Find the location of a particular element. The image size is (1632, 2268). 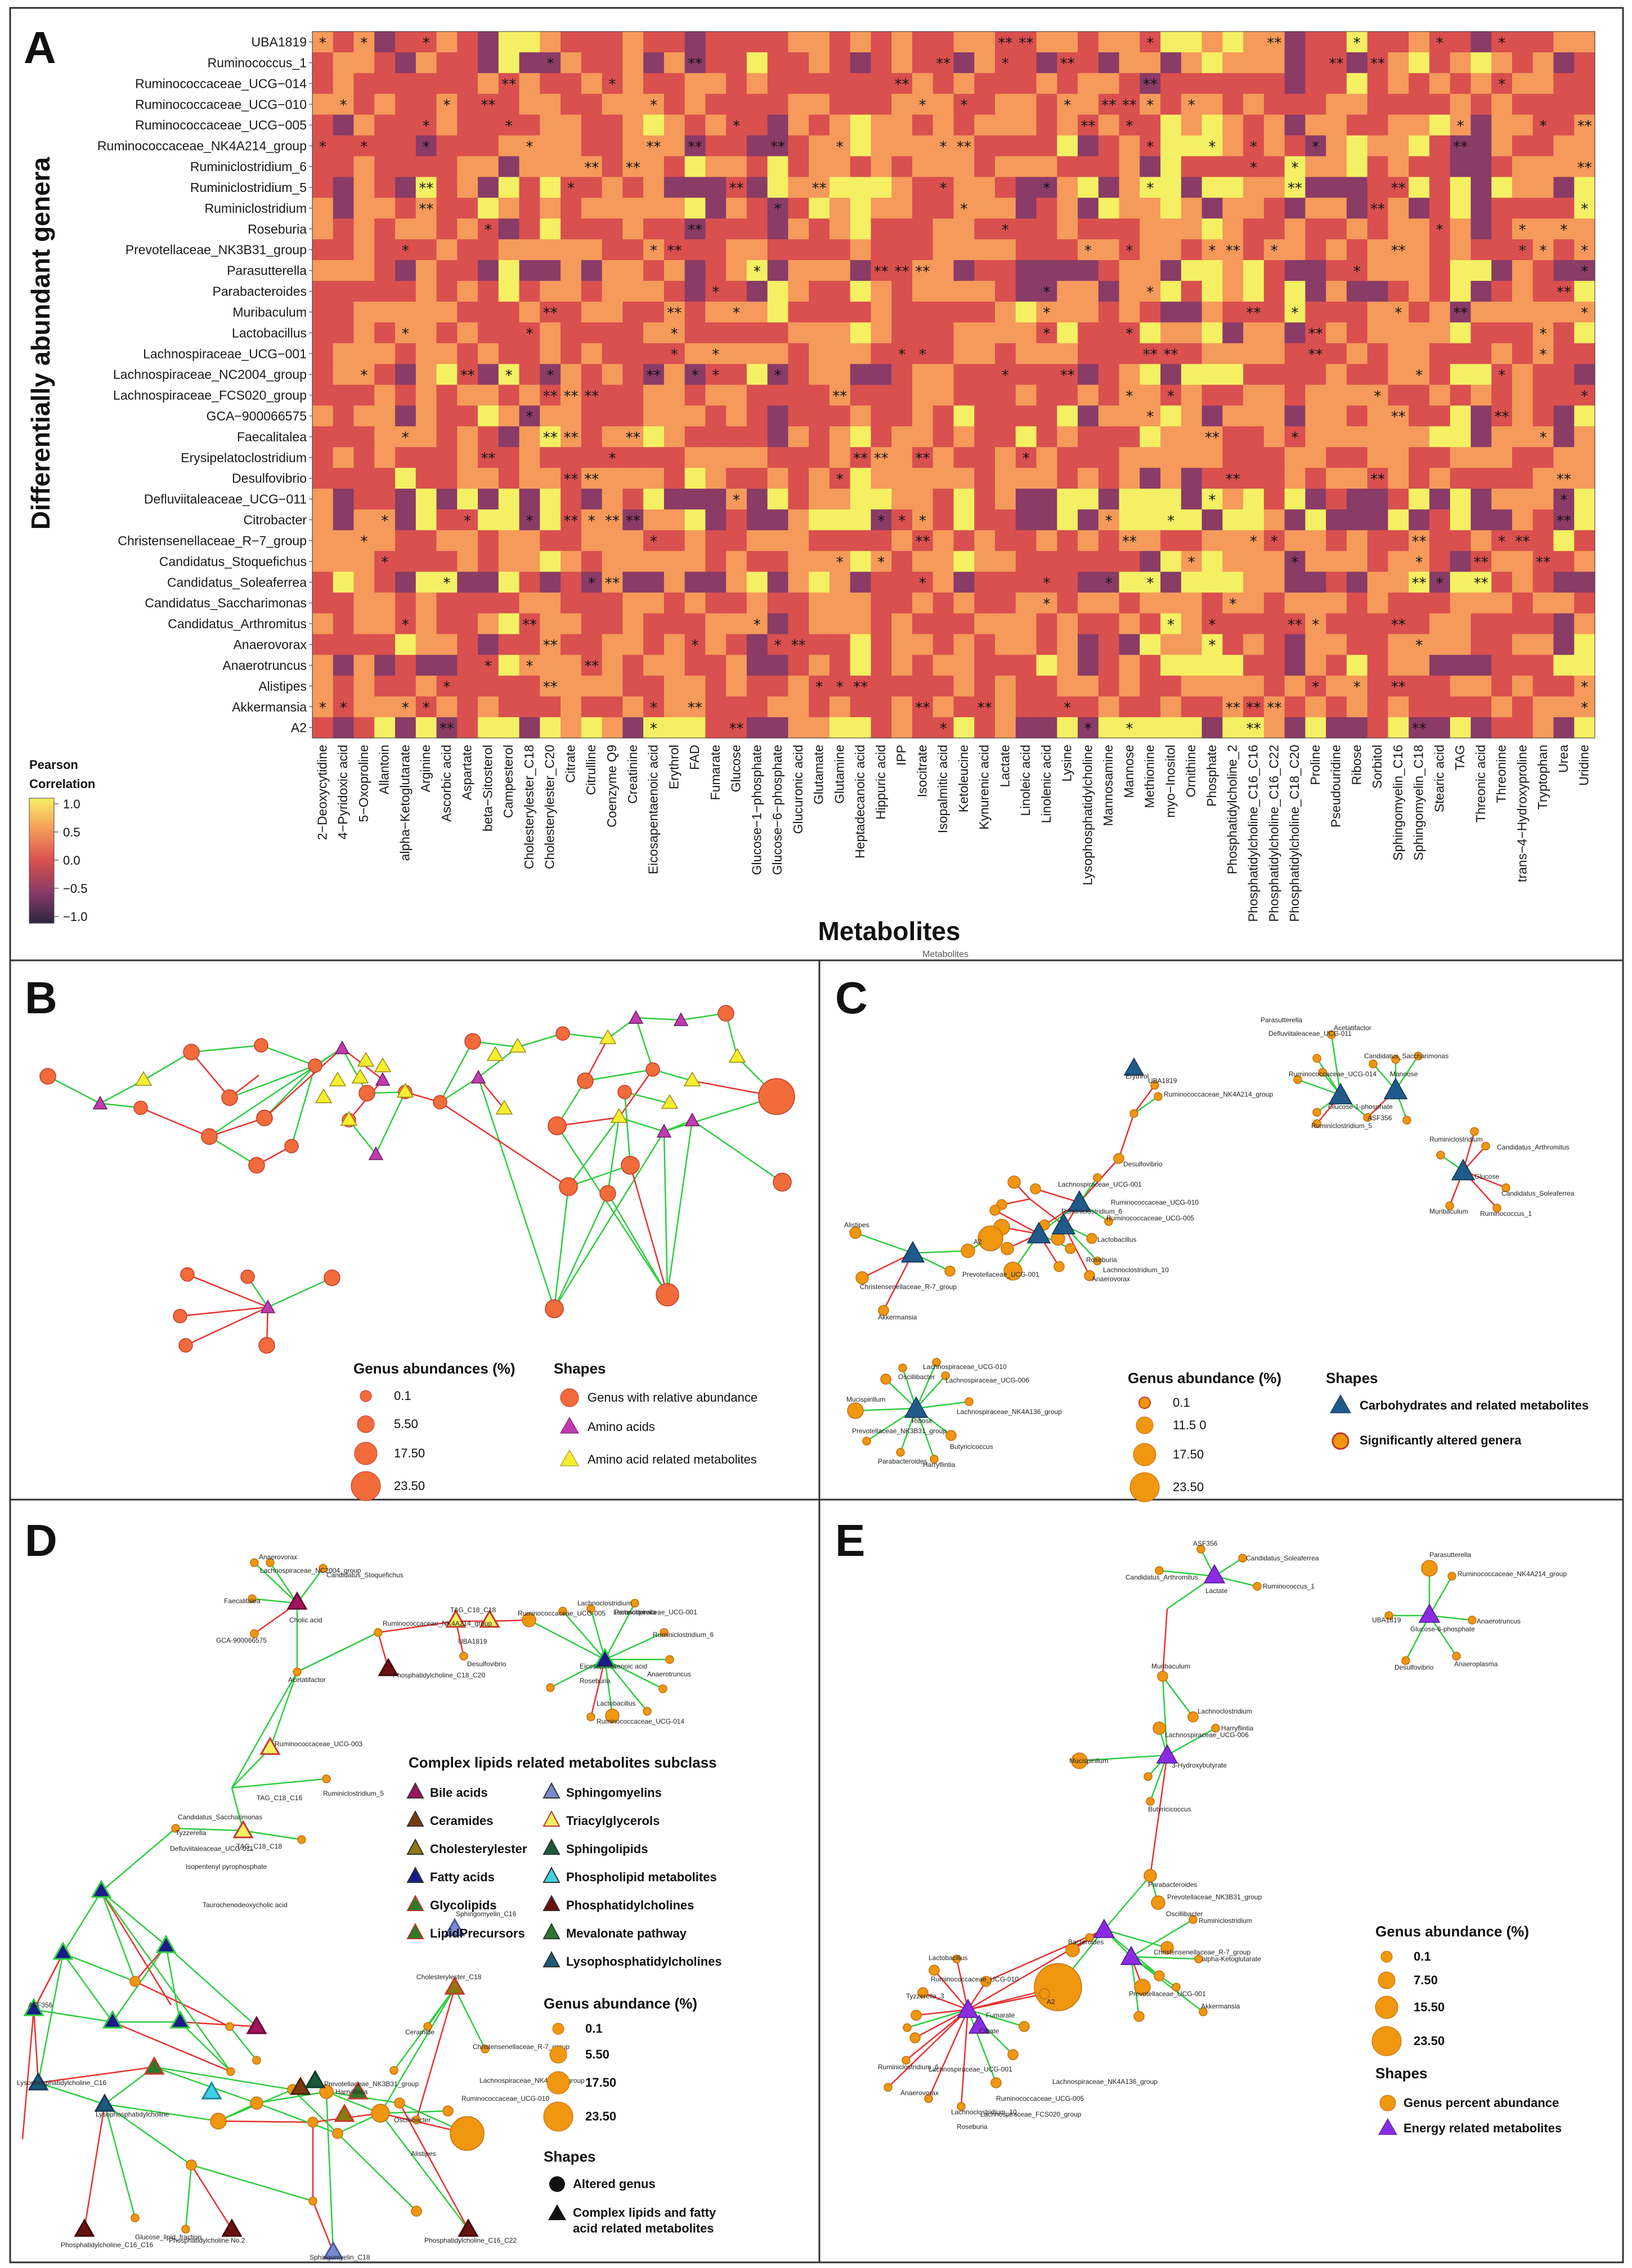

node-label: Roseburia is located at coordinates (972, 2127).